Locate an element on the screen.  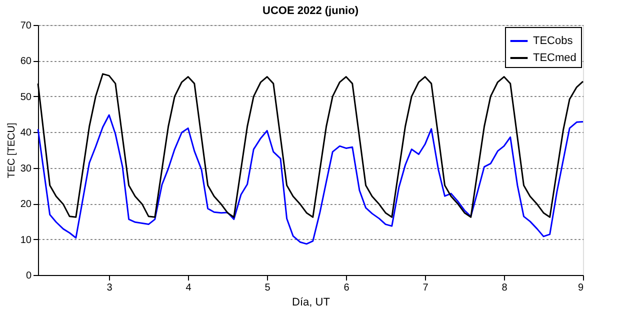
x-tick-label: 8 is located at coordinates (505, 288).